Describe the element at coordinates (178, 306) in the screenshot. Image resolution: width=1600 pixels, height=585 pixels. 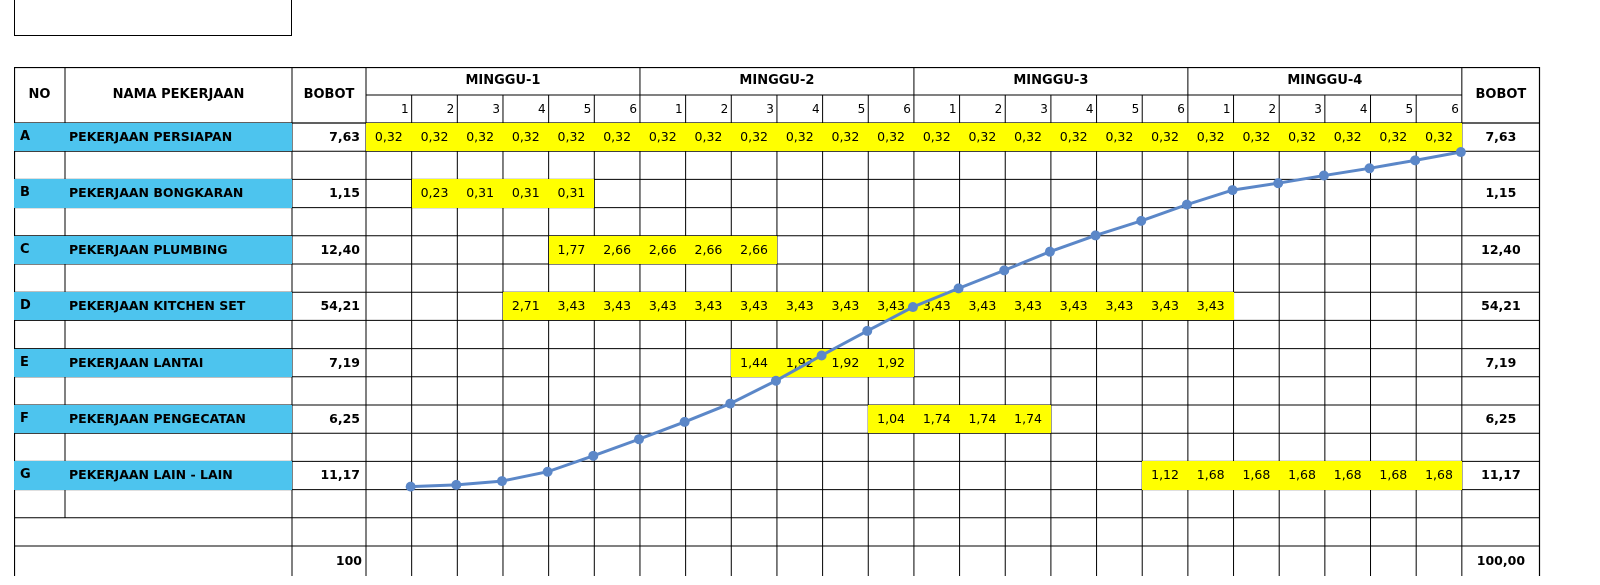
I see `task-name: PEKERJAAN KITCHEN SET` at that location.